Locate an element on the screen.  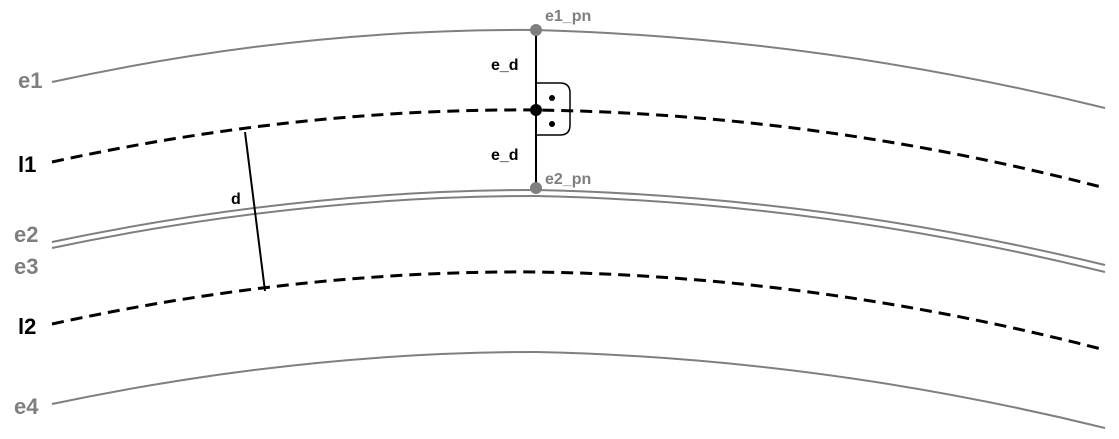
point-lane-center is located at coordinates (536, 110).